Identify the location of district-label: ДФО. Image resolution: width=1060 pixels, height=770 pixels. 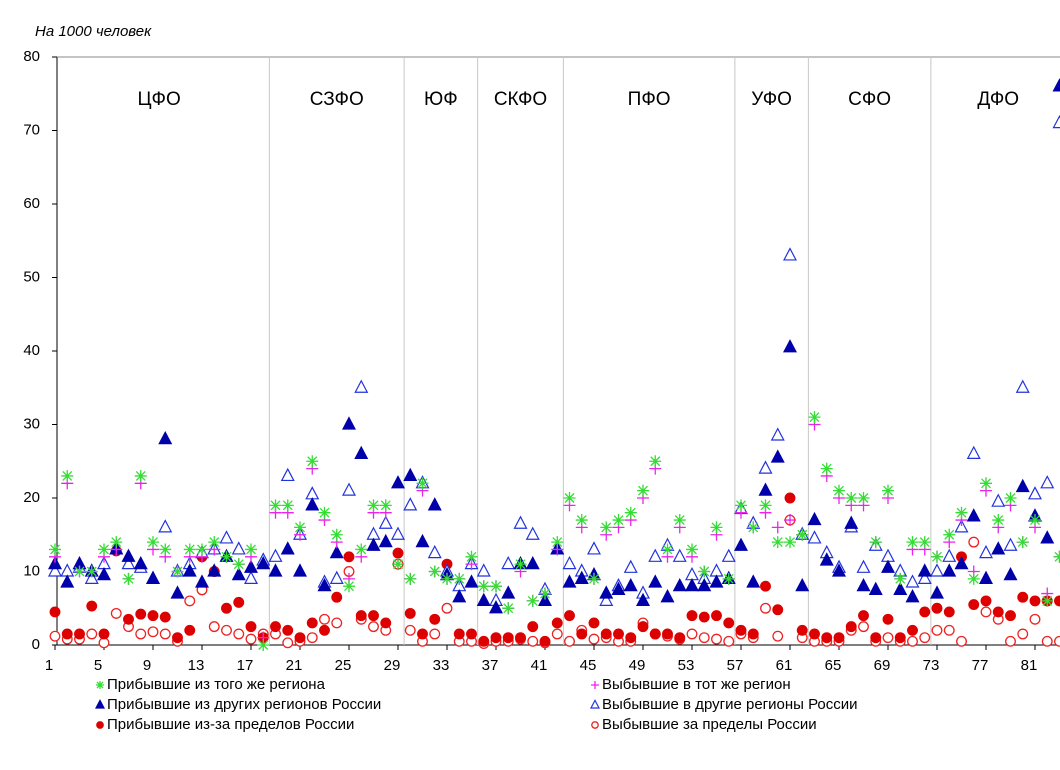
(998, 99).